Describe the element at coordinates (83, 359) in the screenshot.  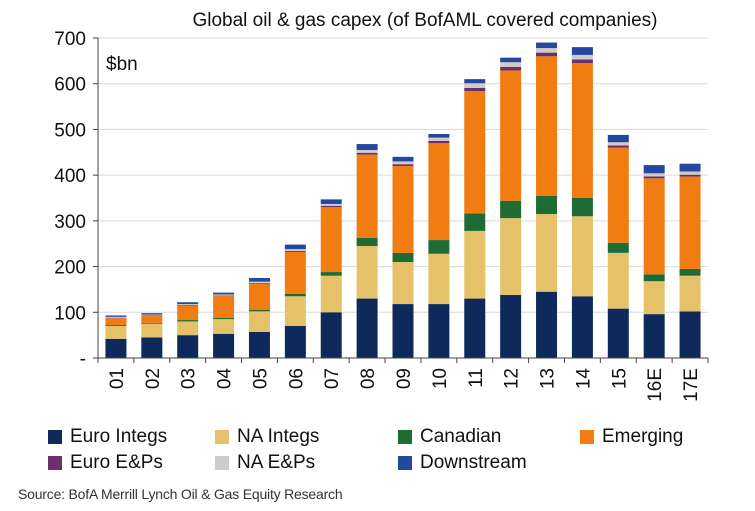
I see `y-tick-label: -` at that location.